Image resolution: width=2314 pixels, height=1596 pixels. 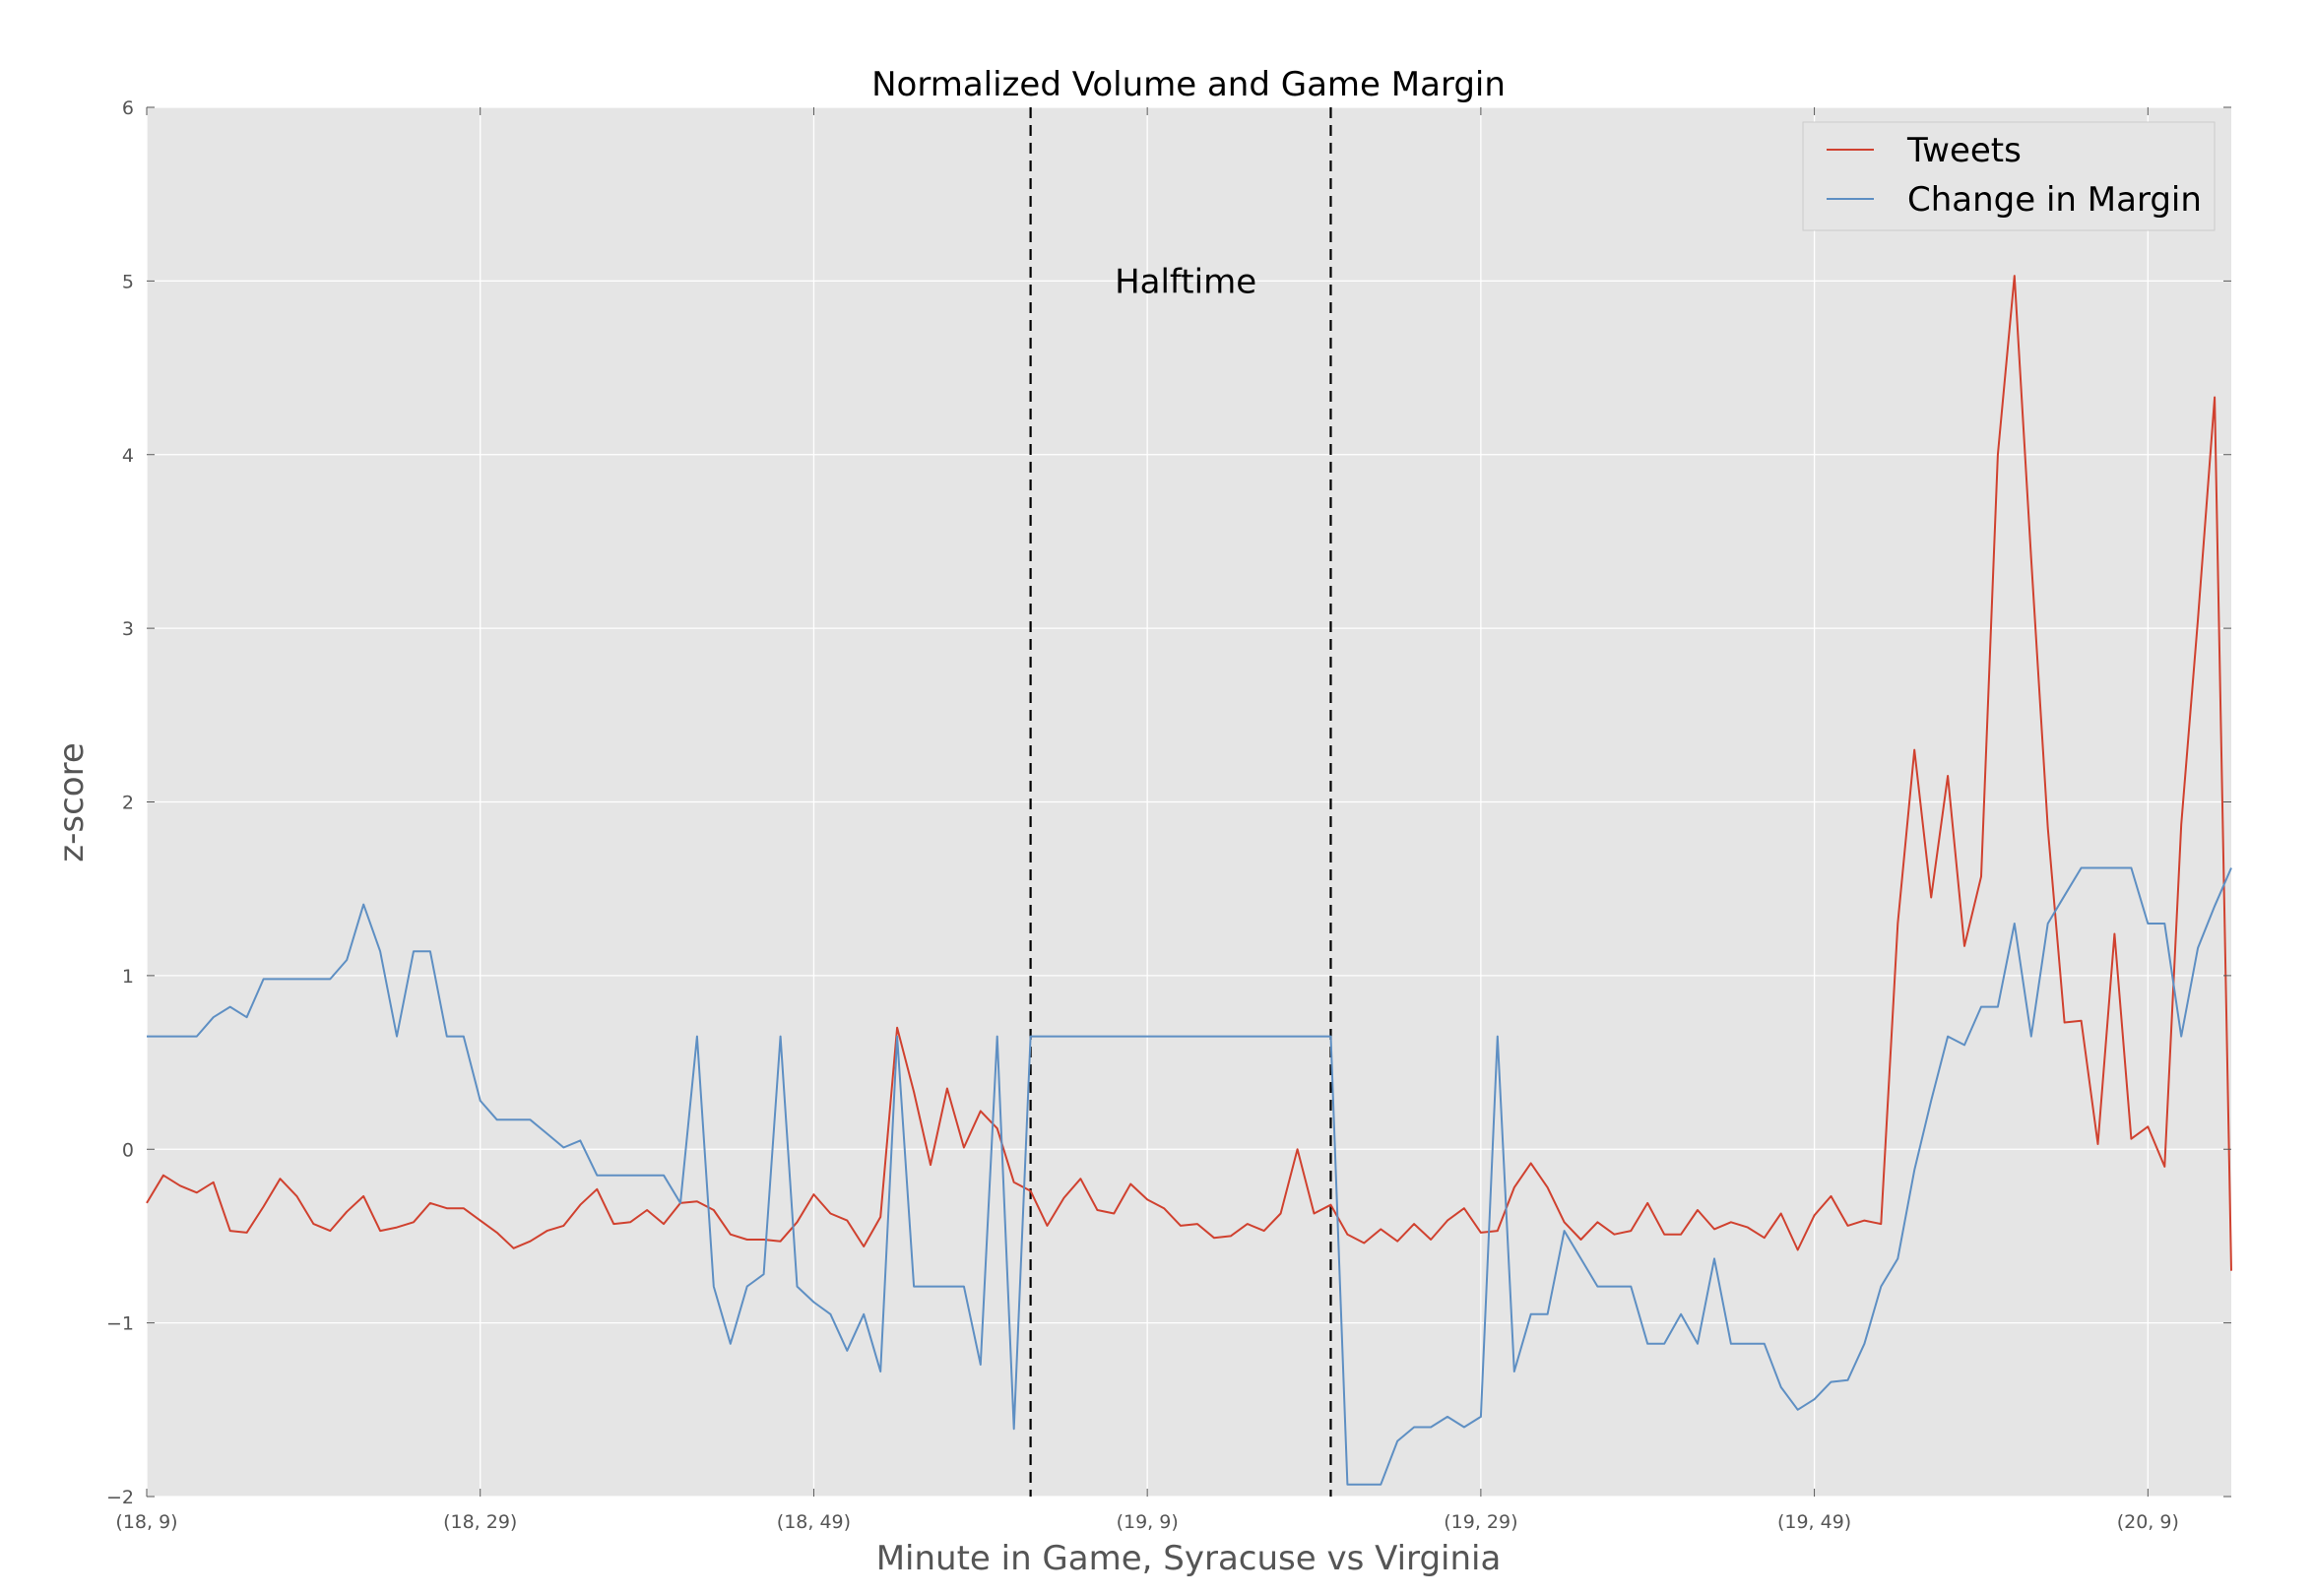 I want to click on y-tick-label: 6, so click(x=128, y=108).